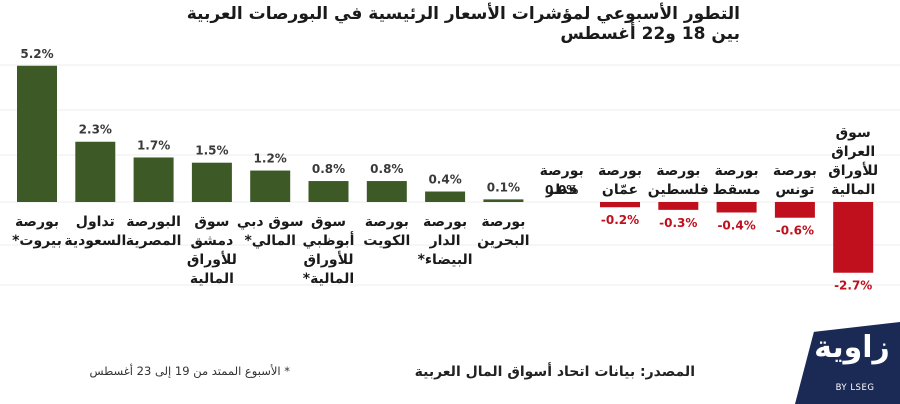  I want to click on category-label: البورصة المصرية, so click(154, 231).